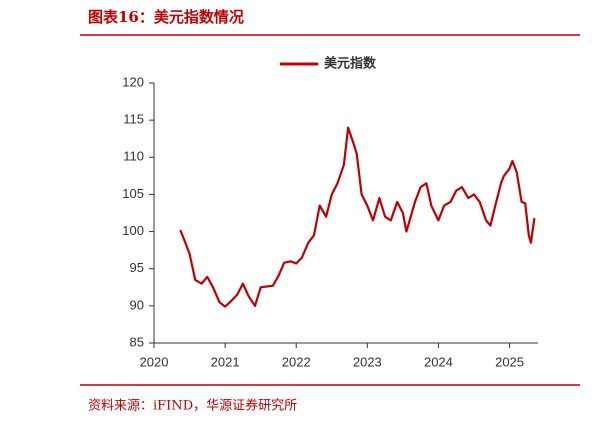 The image size is (614, 424). I want to click on y-tick-label: 100, so click(133, 230).